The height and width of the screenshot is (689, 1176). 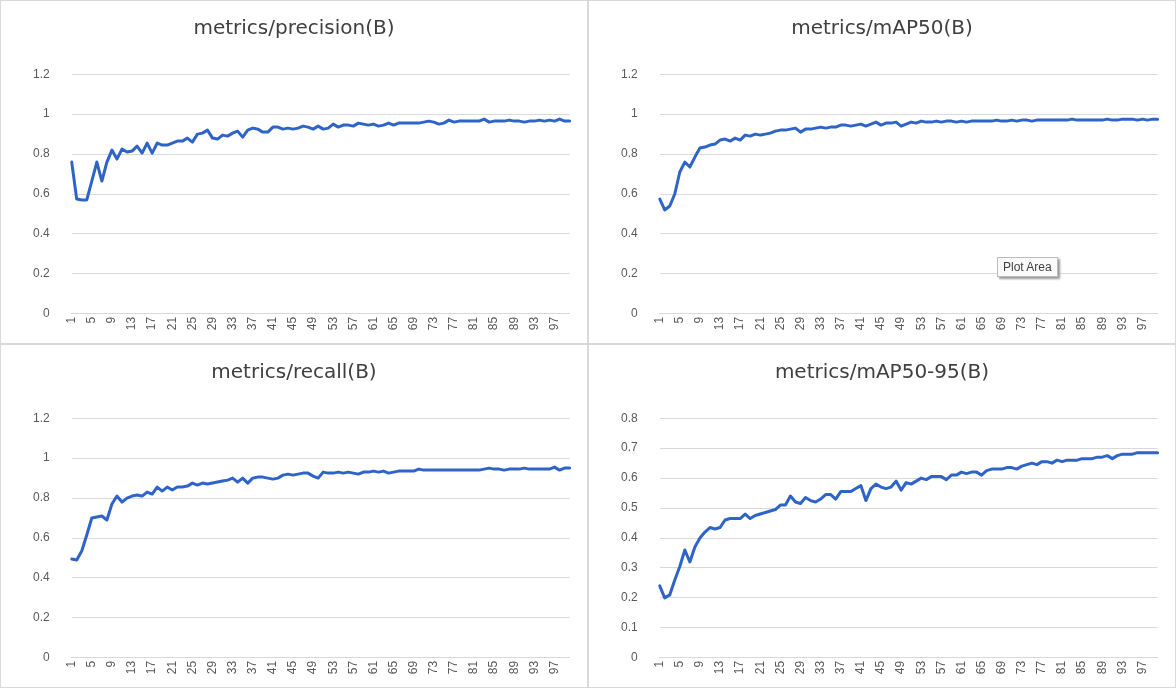 What do you see at coordinates (1027, 267) in the screenshot?
I see `annotation: Plot Area` at bounding box center [1027, 267].